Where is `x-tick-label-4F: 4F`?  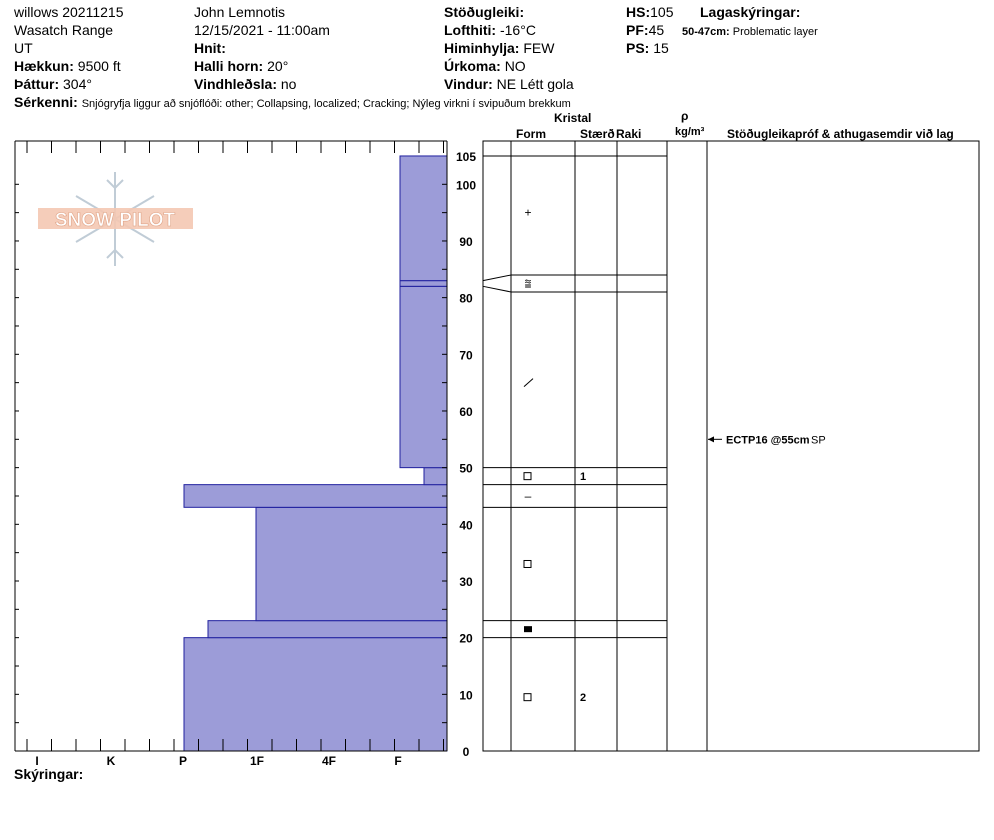
x-tick-label-4F: 4F is located at coordinates (329, 761).